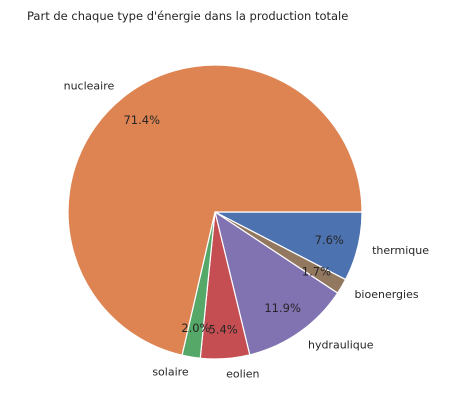 Image resolution: width=458 pixels, height=407 pixels. Describe the element at coordinates (341, 344) in the screenshot. I see `slice-label-hydraulique: hydraulique` at that location.